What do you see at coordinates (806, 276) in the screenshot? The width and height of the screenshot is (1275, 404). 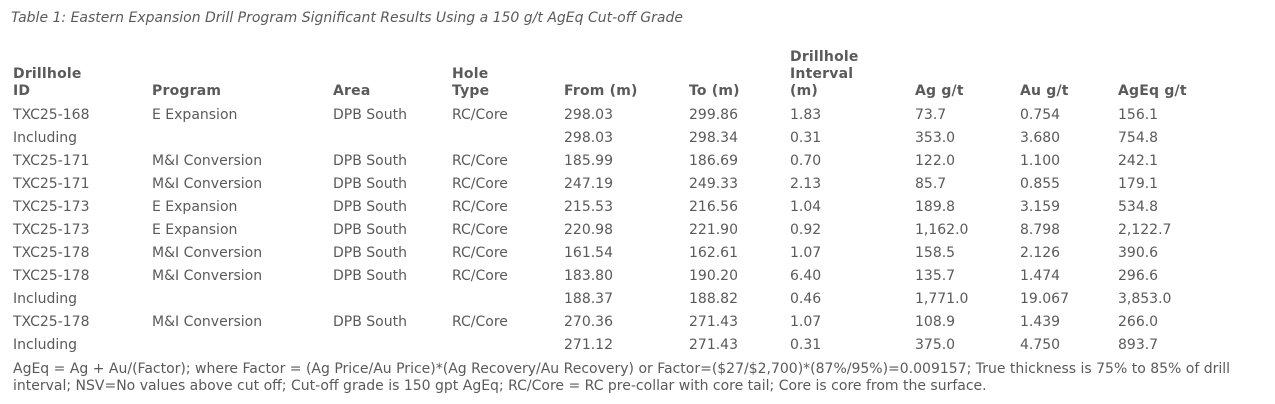 I see `cell-interval: 6.40` at bounding box center [806, 276].